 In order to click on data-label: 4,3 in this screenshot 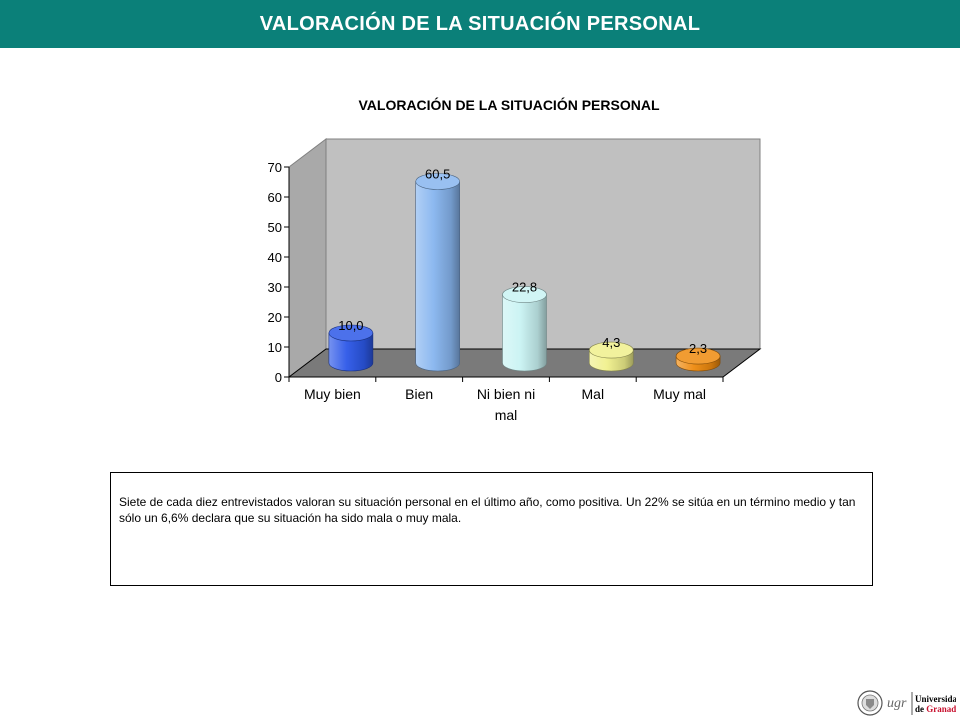, I will do `click(611, 342)`.